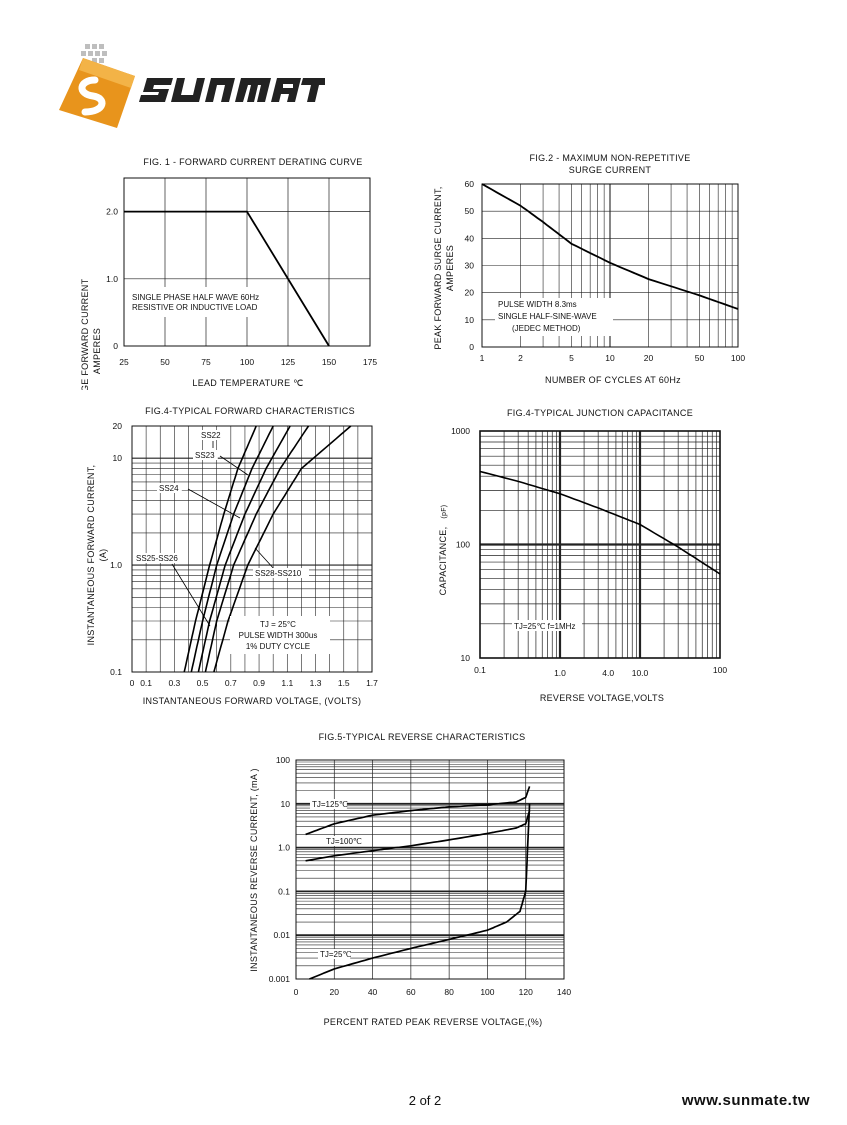 This screenshot has width=847, height=1125. I want to click on fig4-x-tick-label: 10.0, so click(640, 673).